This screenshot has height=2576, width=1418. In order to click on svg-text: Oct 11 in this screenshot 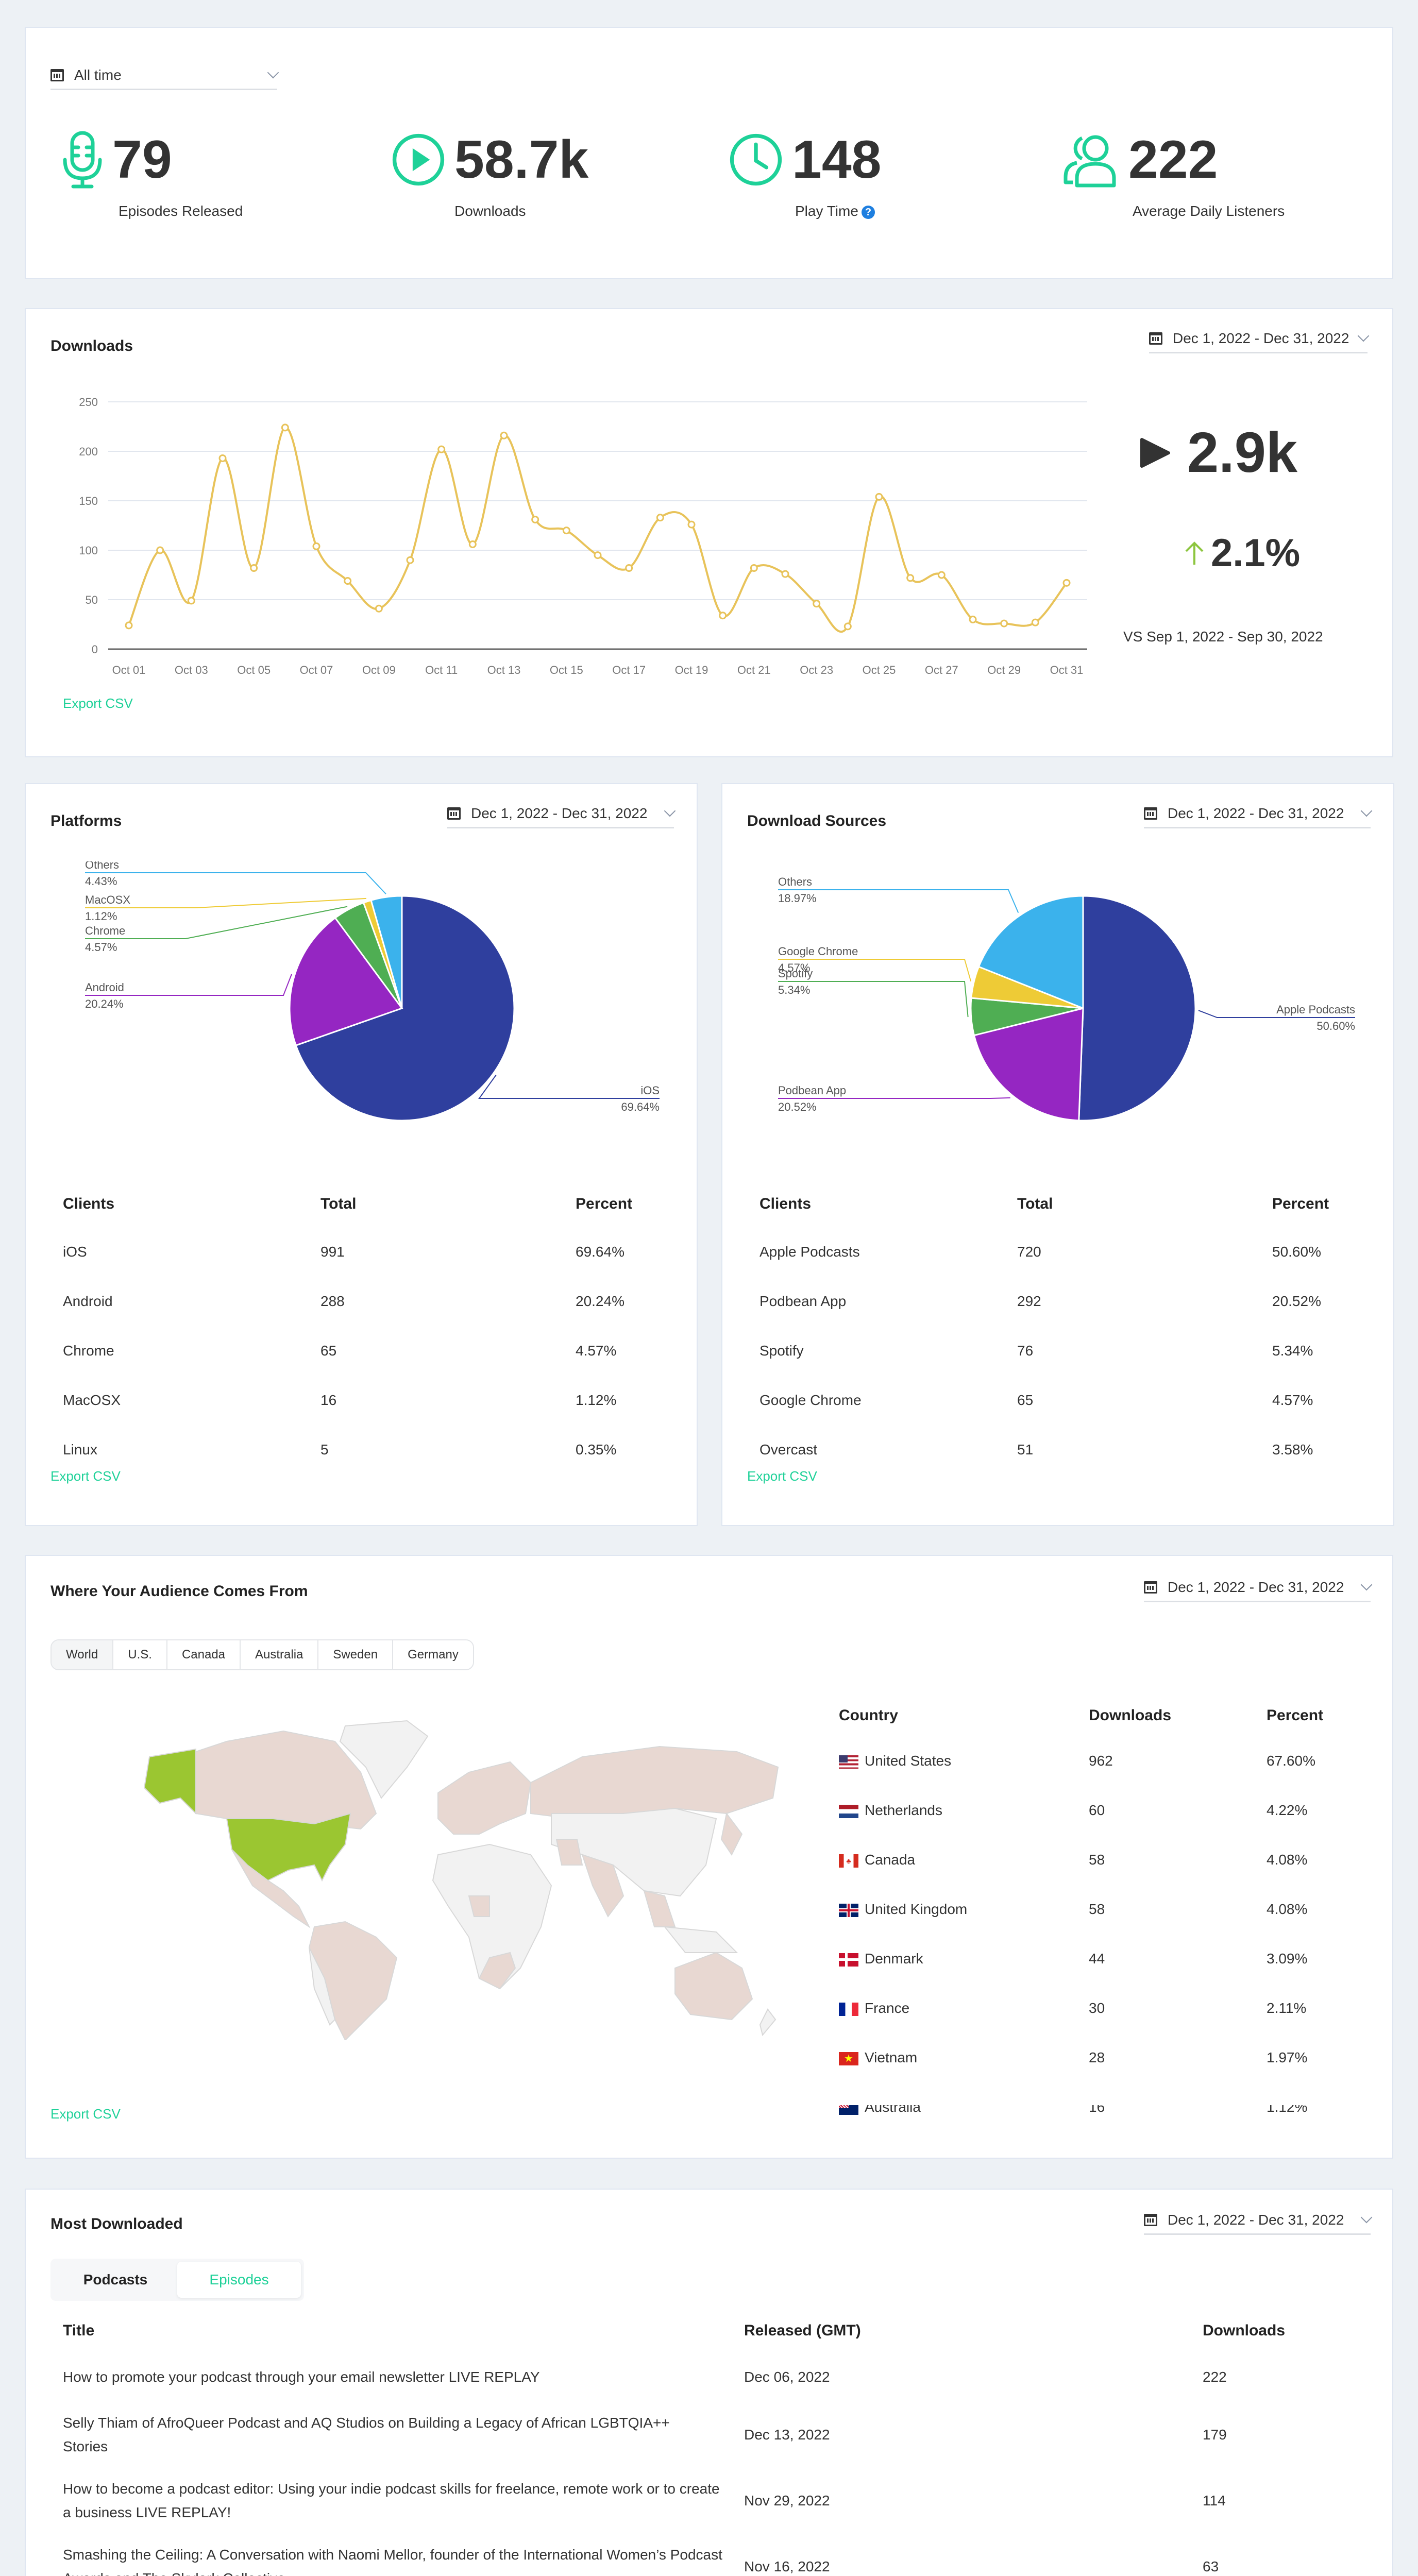, I will do `click(441, 670)`.